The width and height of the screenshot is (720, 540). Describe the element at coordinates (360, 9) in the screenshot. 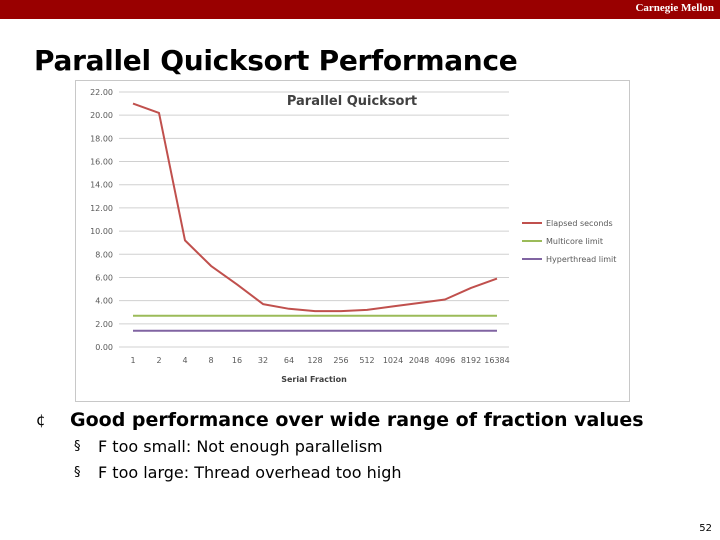

I see `header-bar: Carnegie Mellon` at that location.